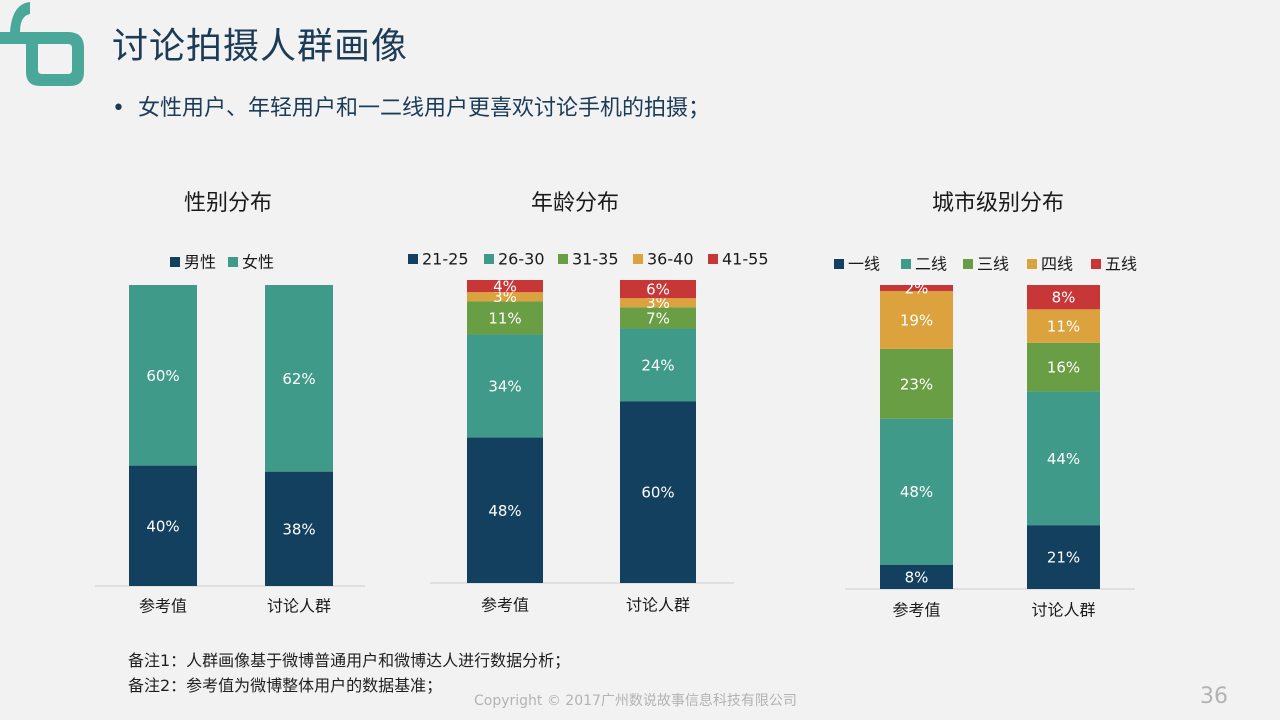 The image size is (1280, 720). I want to click on data-label: 23%, so click(916, 384).